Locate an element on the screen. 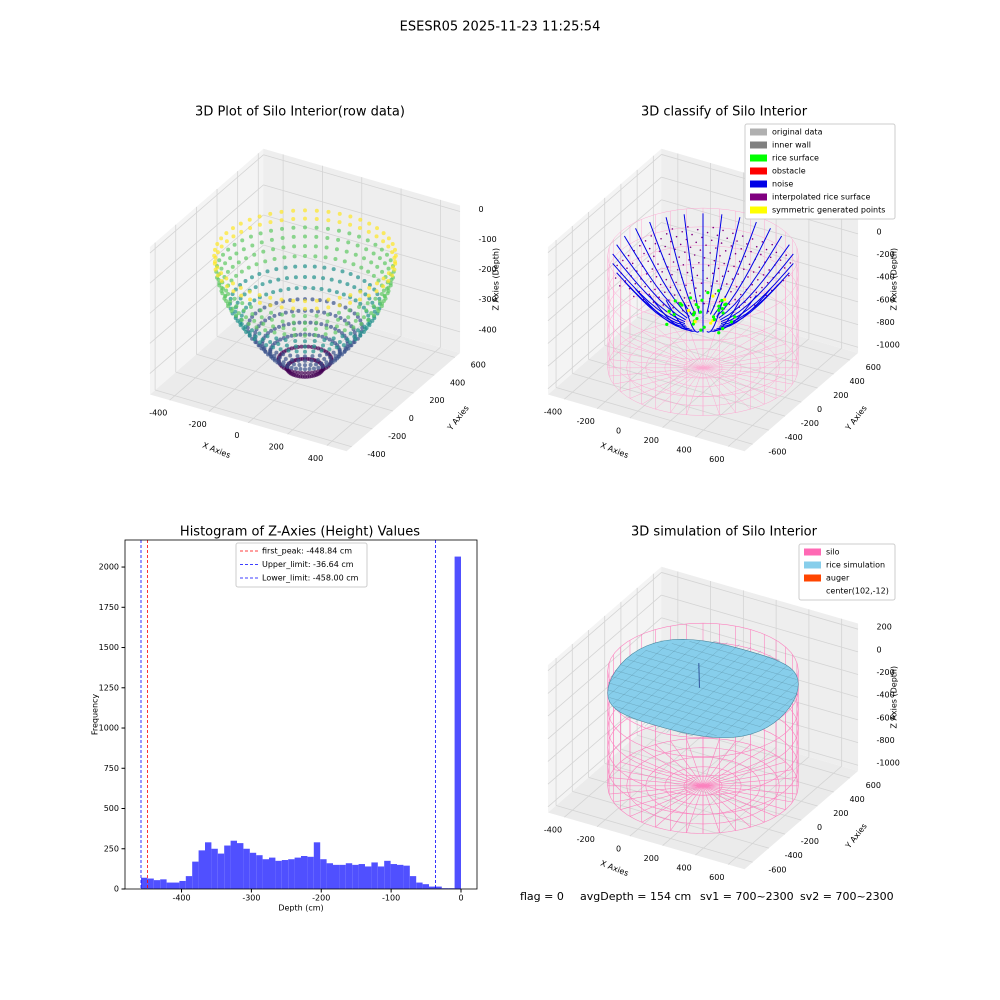 This screenshot has width=1000, height=1000. y-tick-label: 1500 is located at coordinates (109, 647).